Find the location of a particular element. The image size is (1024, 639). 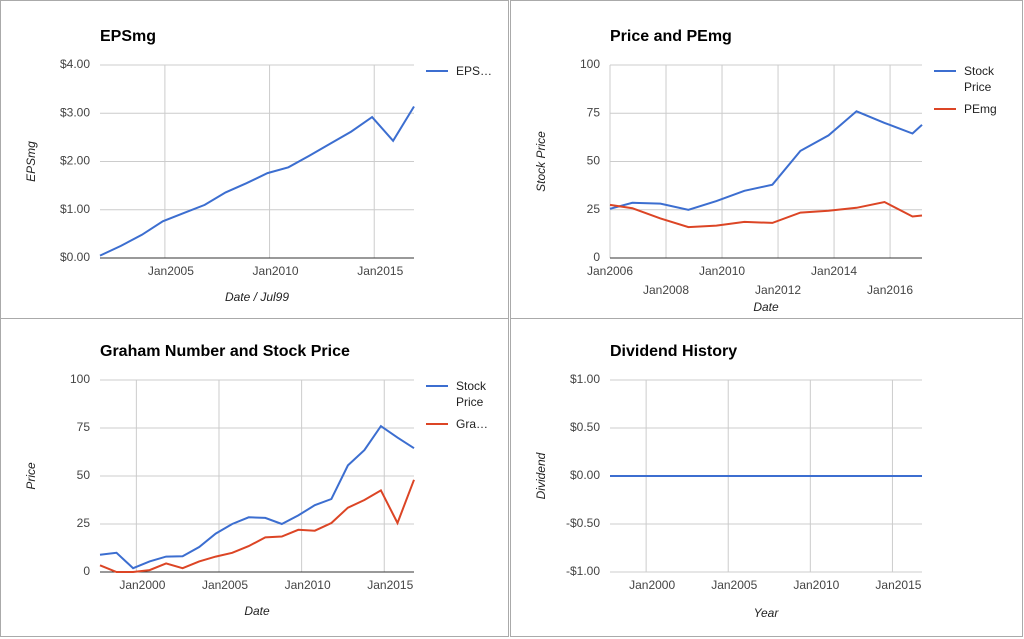

legend-box: Stock Price PEmg is located at coordinates (977, 90).